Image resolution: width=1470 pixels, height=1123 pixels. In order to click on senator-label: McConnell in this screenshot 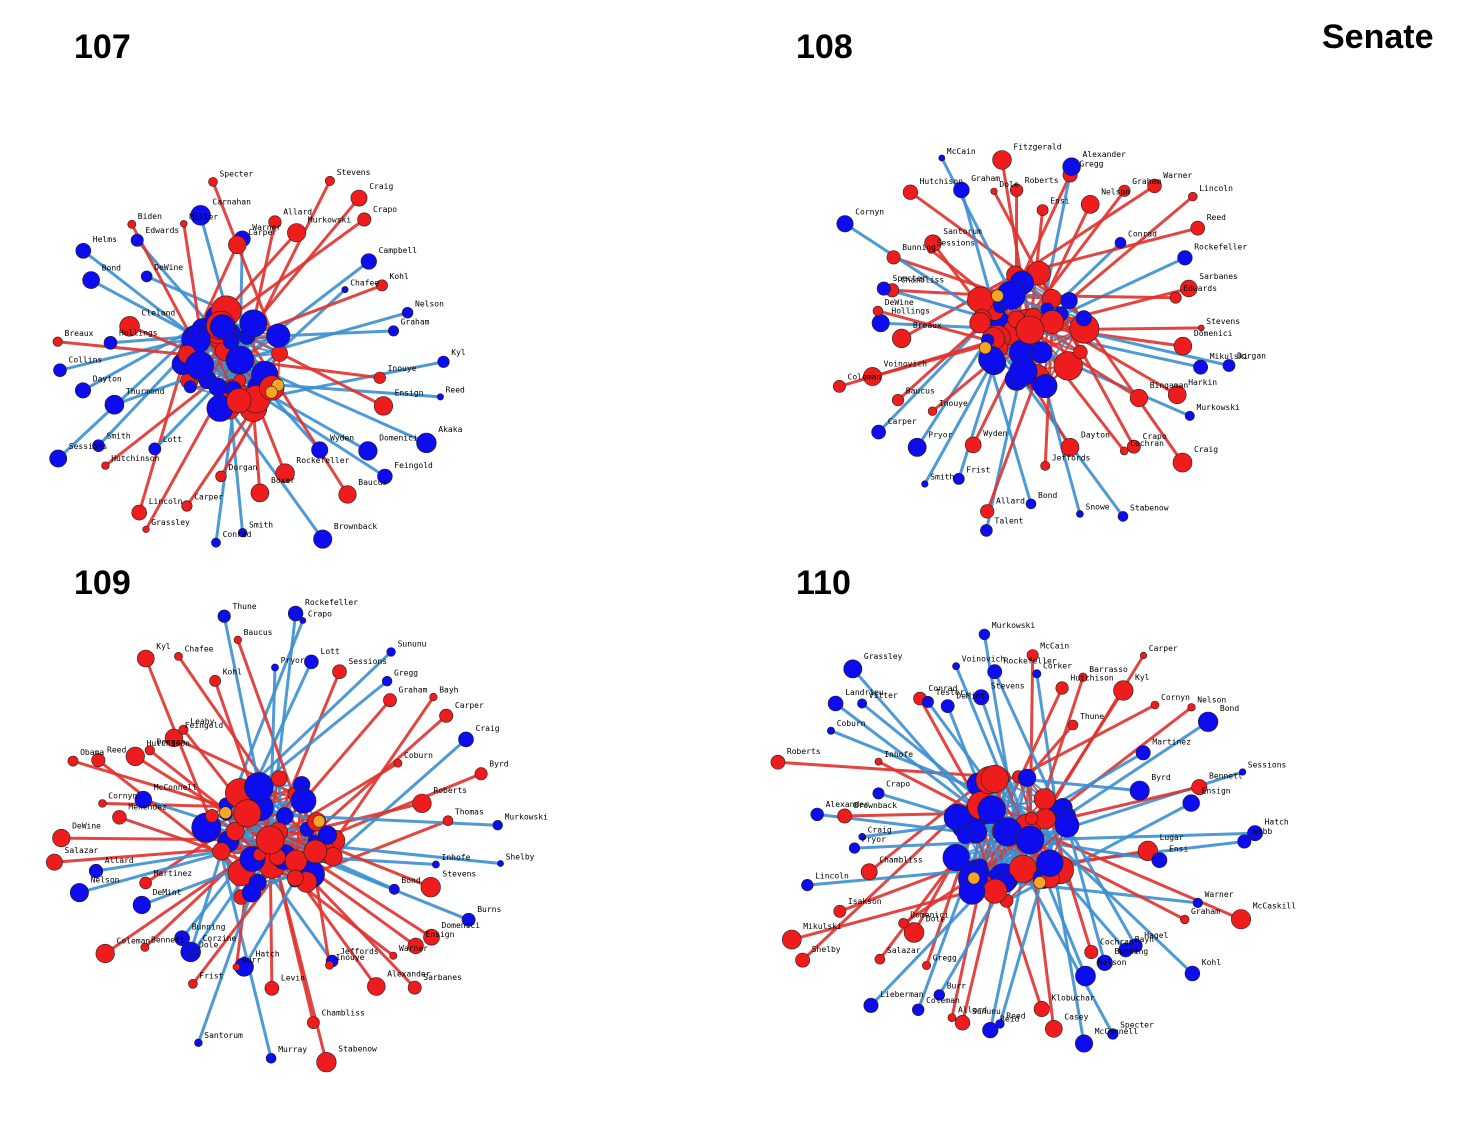, I will do `click(176, 787)`.